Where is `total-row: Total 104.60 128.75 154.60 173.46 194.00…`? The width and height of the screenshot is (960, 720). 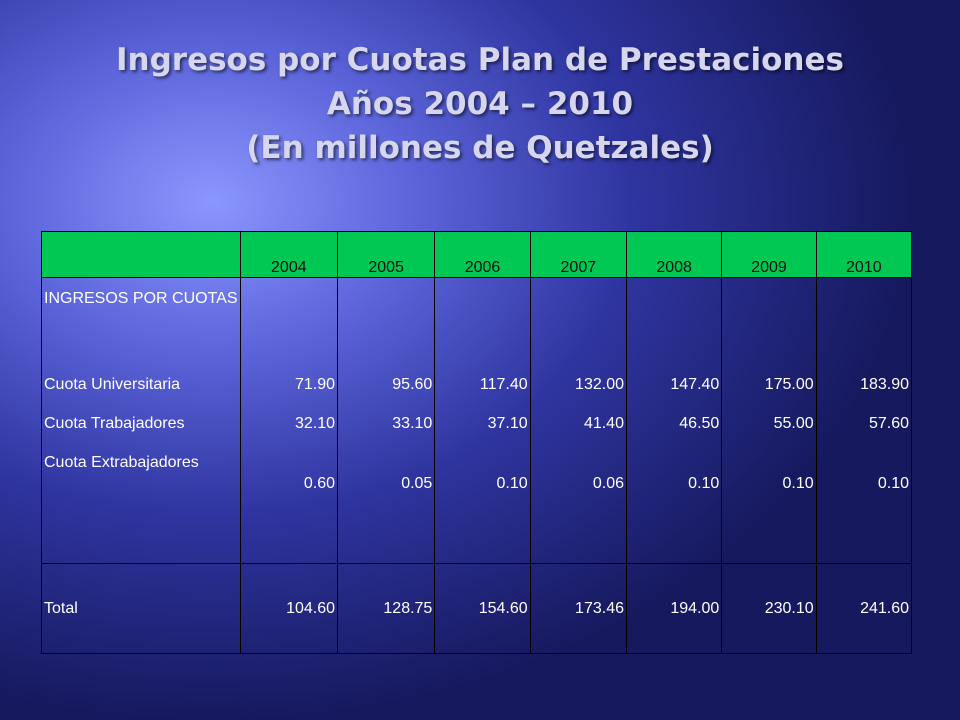
total-row: Total 104.60 128.75 154.60 173.46 194.00… is located at coordinates (477, 608).